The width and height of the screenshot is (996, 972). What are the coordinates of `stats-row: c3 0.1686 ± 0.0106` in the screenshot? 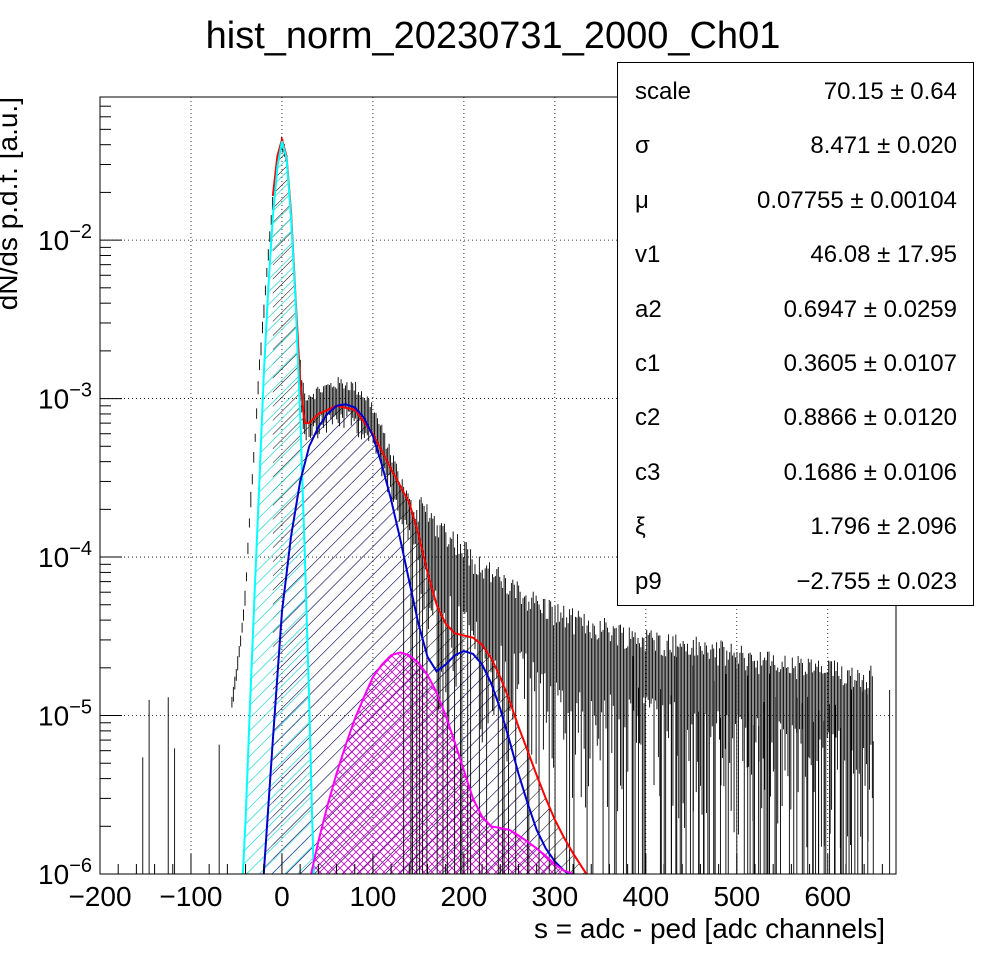 It's located at (795, 471).